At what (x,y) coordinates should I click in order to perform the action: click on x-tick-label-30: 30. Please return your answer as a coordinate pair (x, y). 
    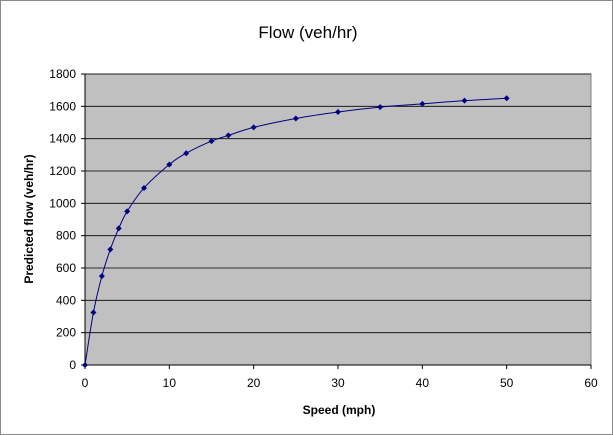
    Looking at the image, I should click on (338, 383).